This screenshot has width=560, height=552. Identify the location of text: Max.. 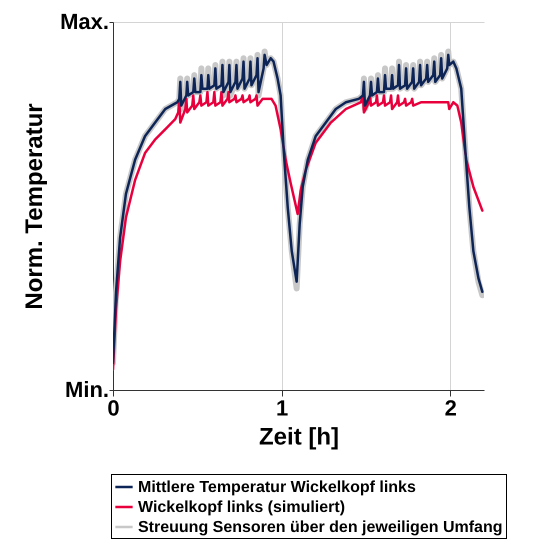
(84, 21).